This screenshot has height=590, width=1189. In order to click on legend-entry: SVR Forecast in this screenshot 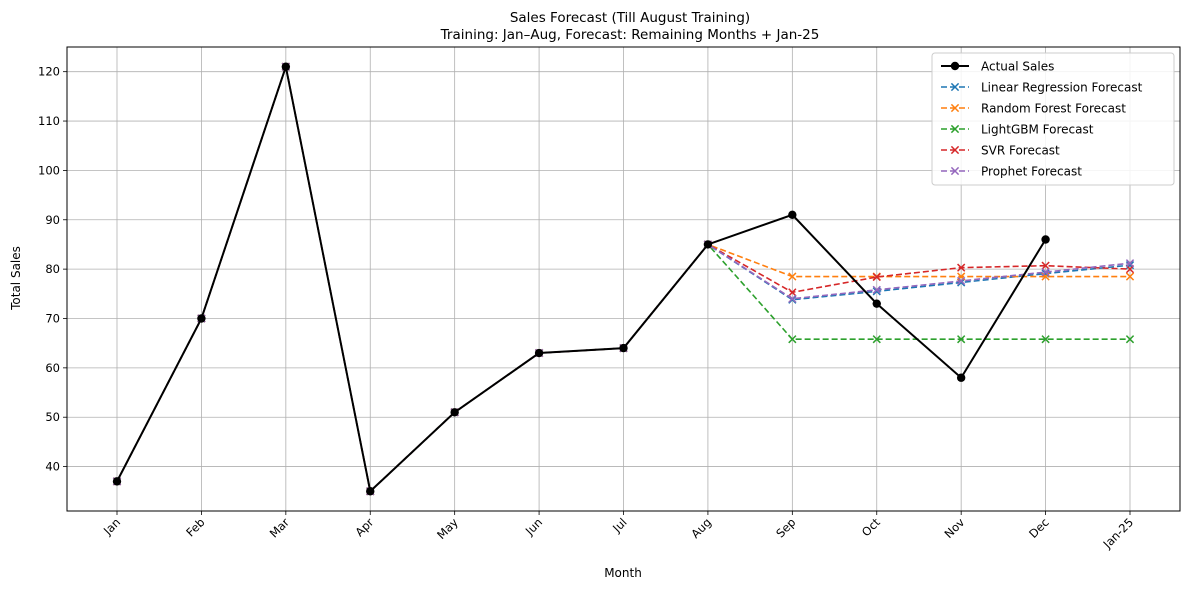, I will do `click(1000, 151)`.